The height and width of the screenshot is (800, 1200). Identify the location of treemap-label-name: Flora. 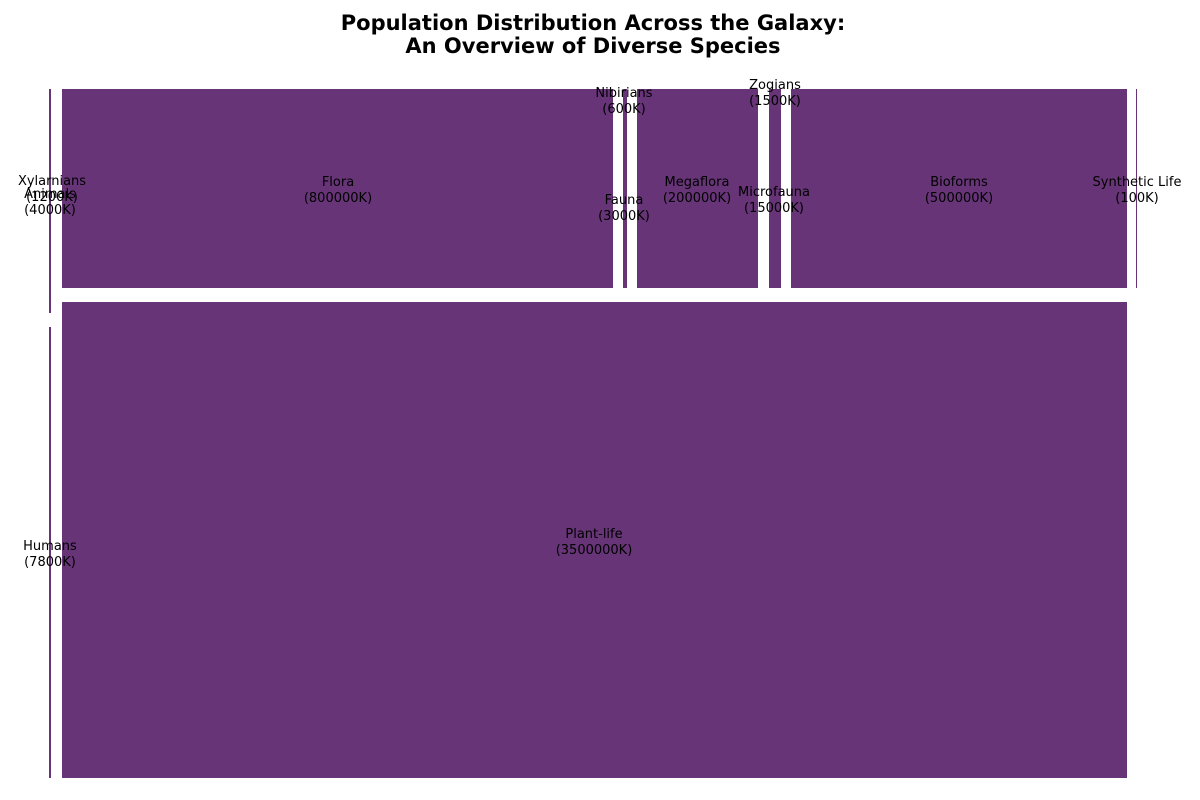
(338, 182).